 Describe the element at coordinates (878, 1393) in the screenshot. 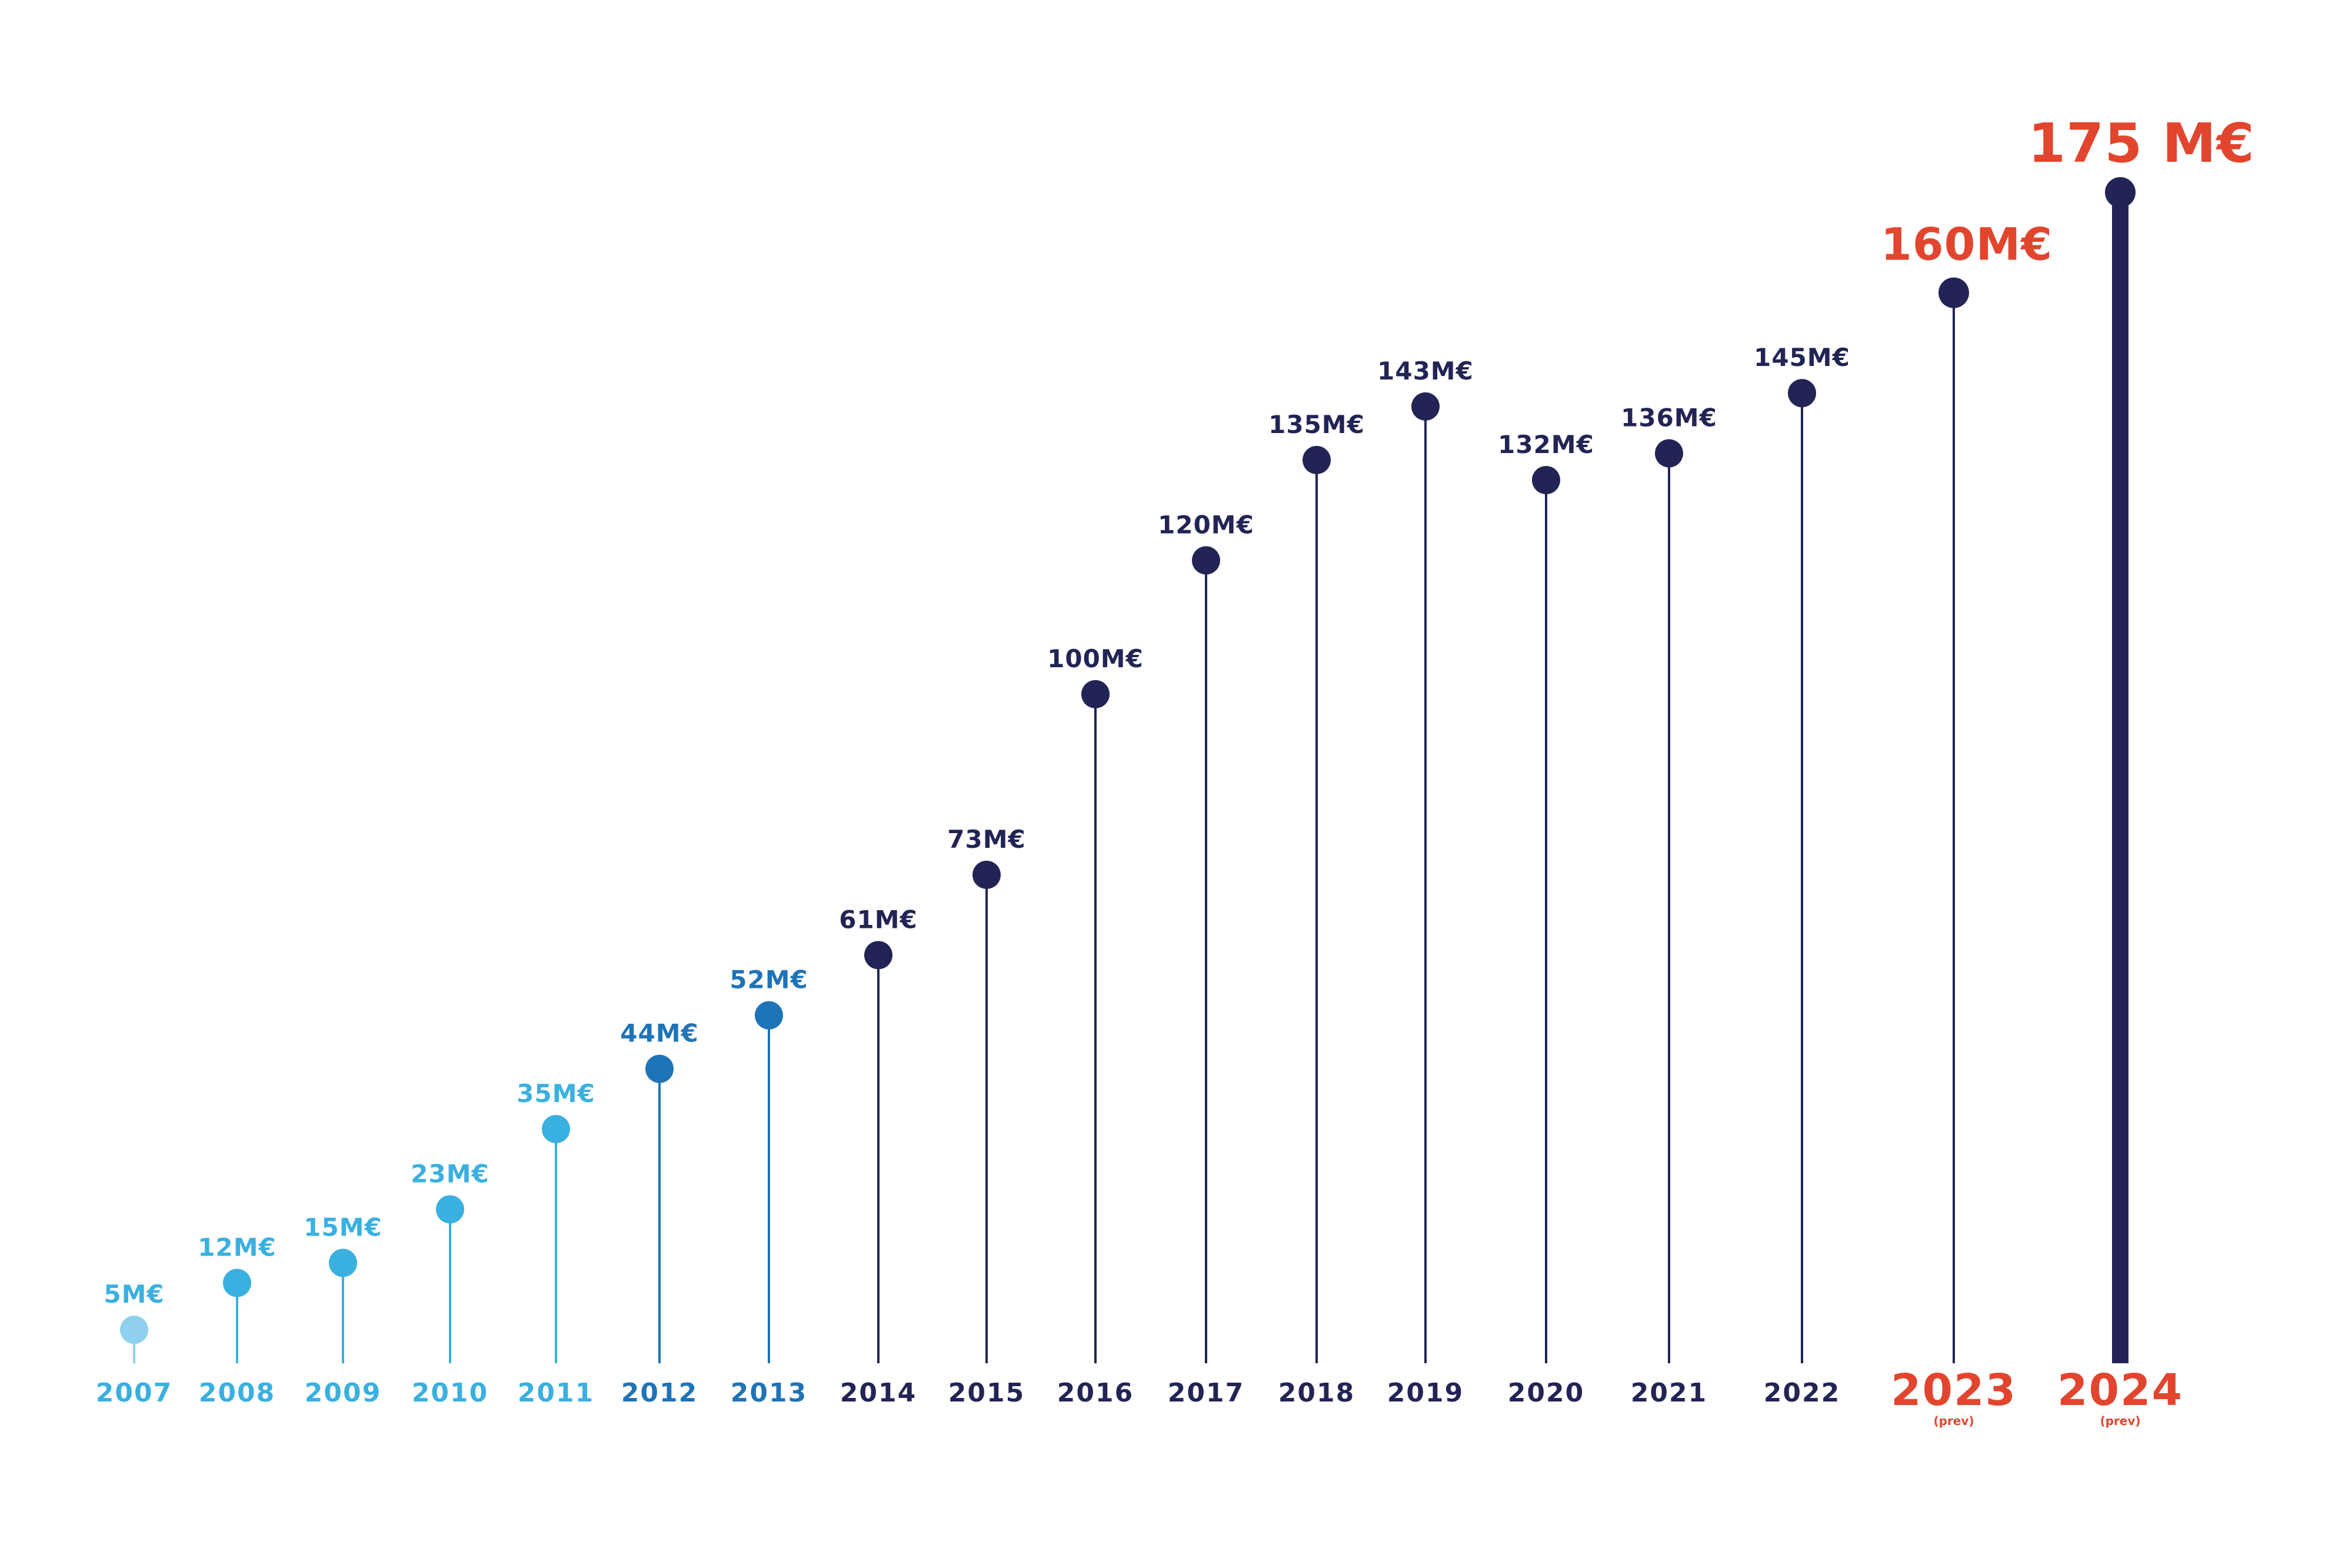

I see `year-label-2014: 2014` at that location.